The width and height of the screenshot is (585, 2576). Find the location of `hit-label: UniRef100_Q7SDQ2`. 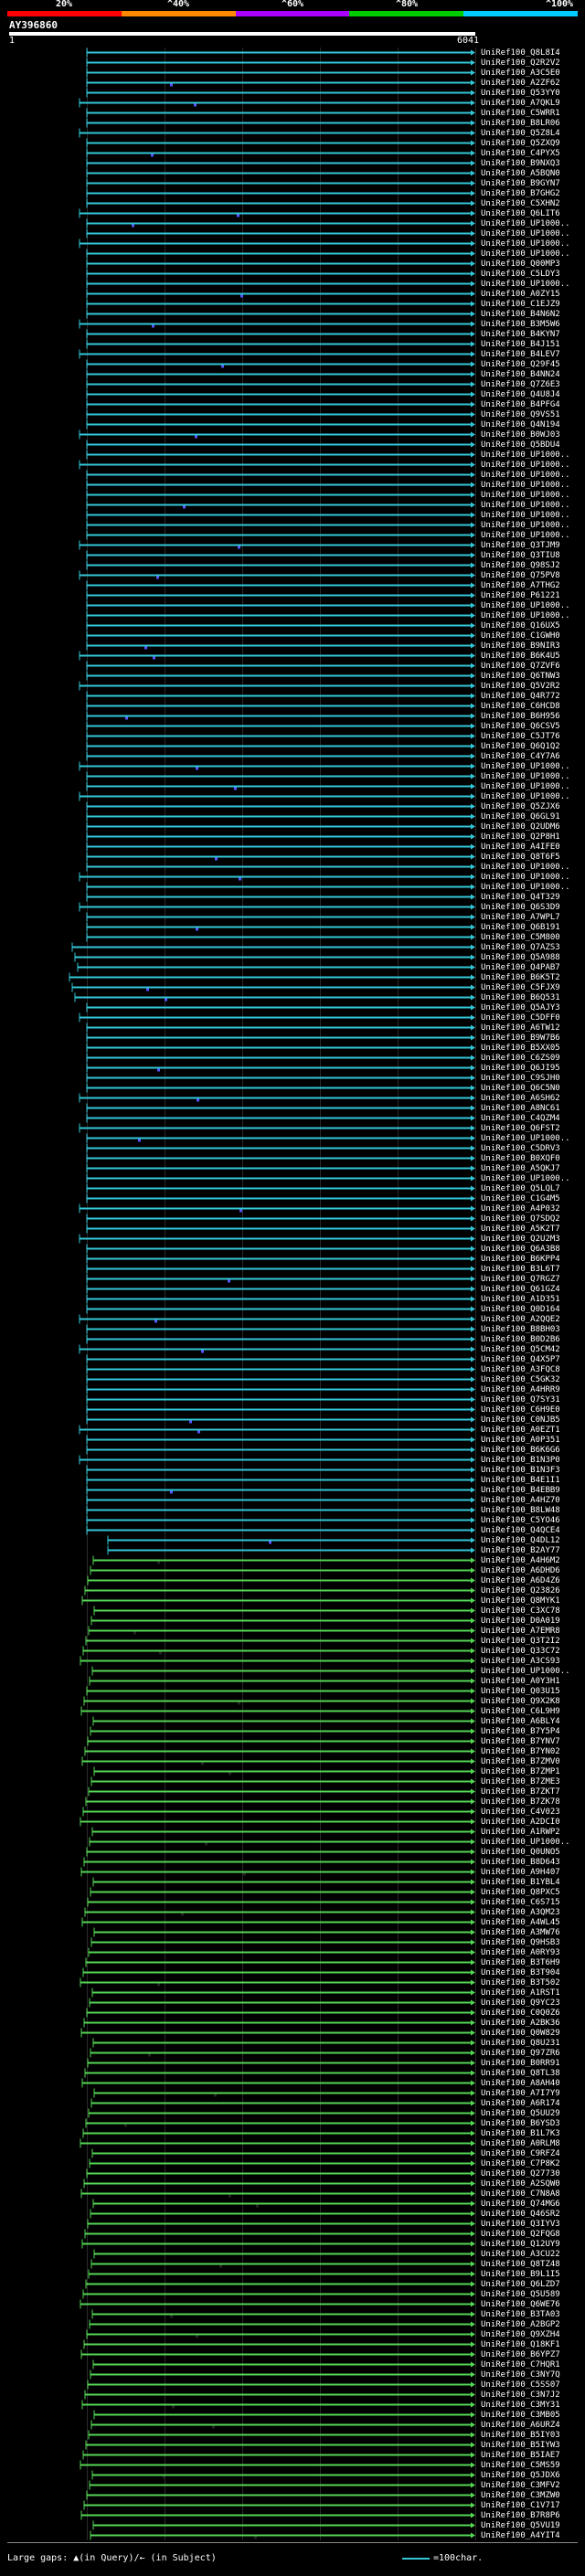

hit-label: UniRef100_Q7SDQ2 is located at coordinates (520, 1219).